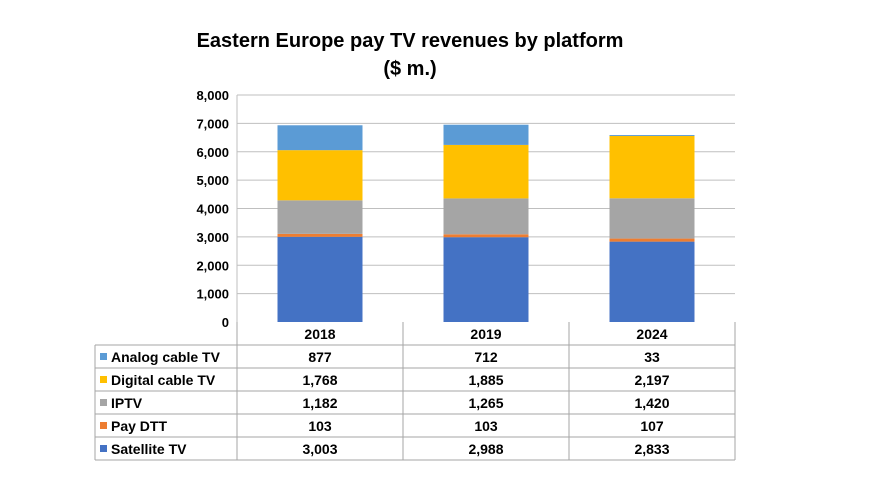 The height and width of the screenshot is (480, 875). What do you see at coordinates (212, 95) in the screenshot?
I see `y-tick-label: 8,000` at bounding box center [212, 95].